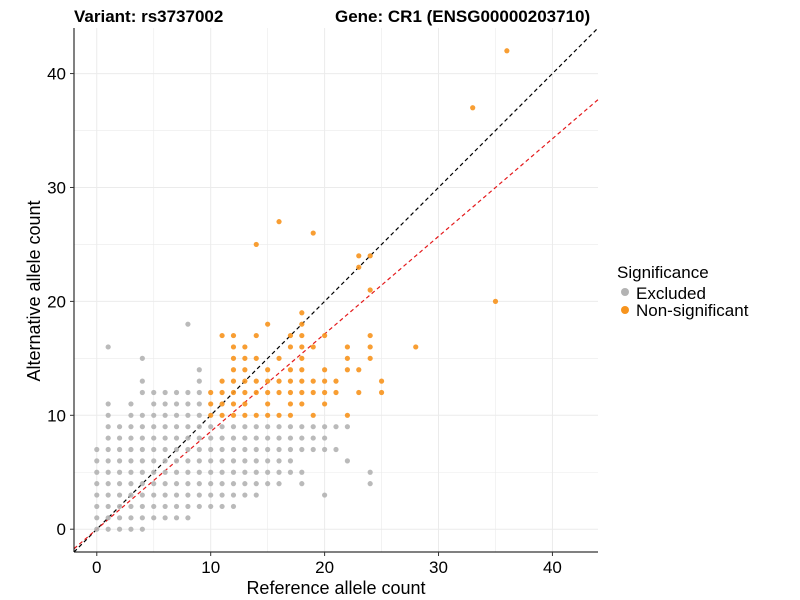 This screenshot has width=800, height=600. I want to click on x-tick-label: 0, so click(96, 567).